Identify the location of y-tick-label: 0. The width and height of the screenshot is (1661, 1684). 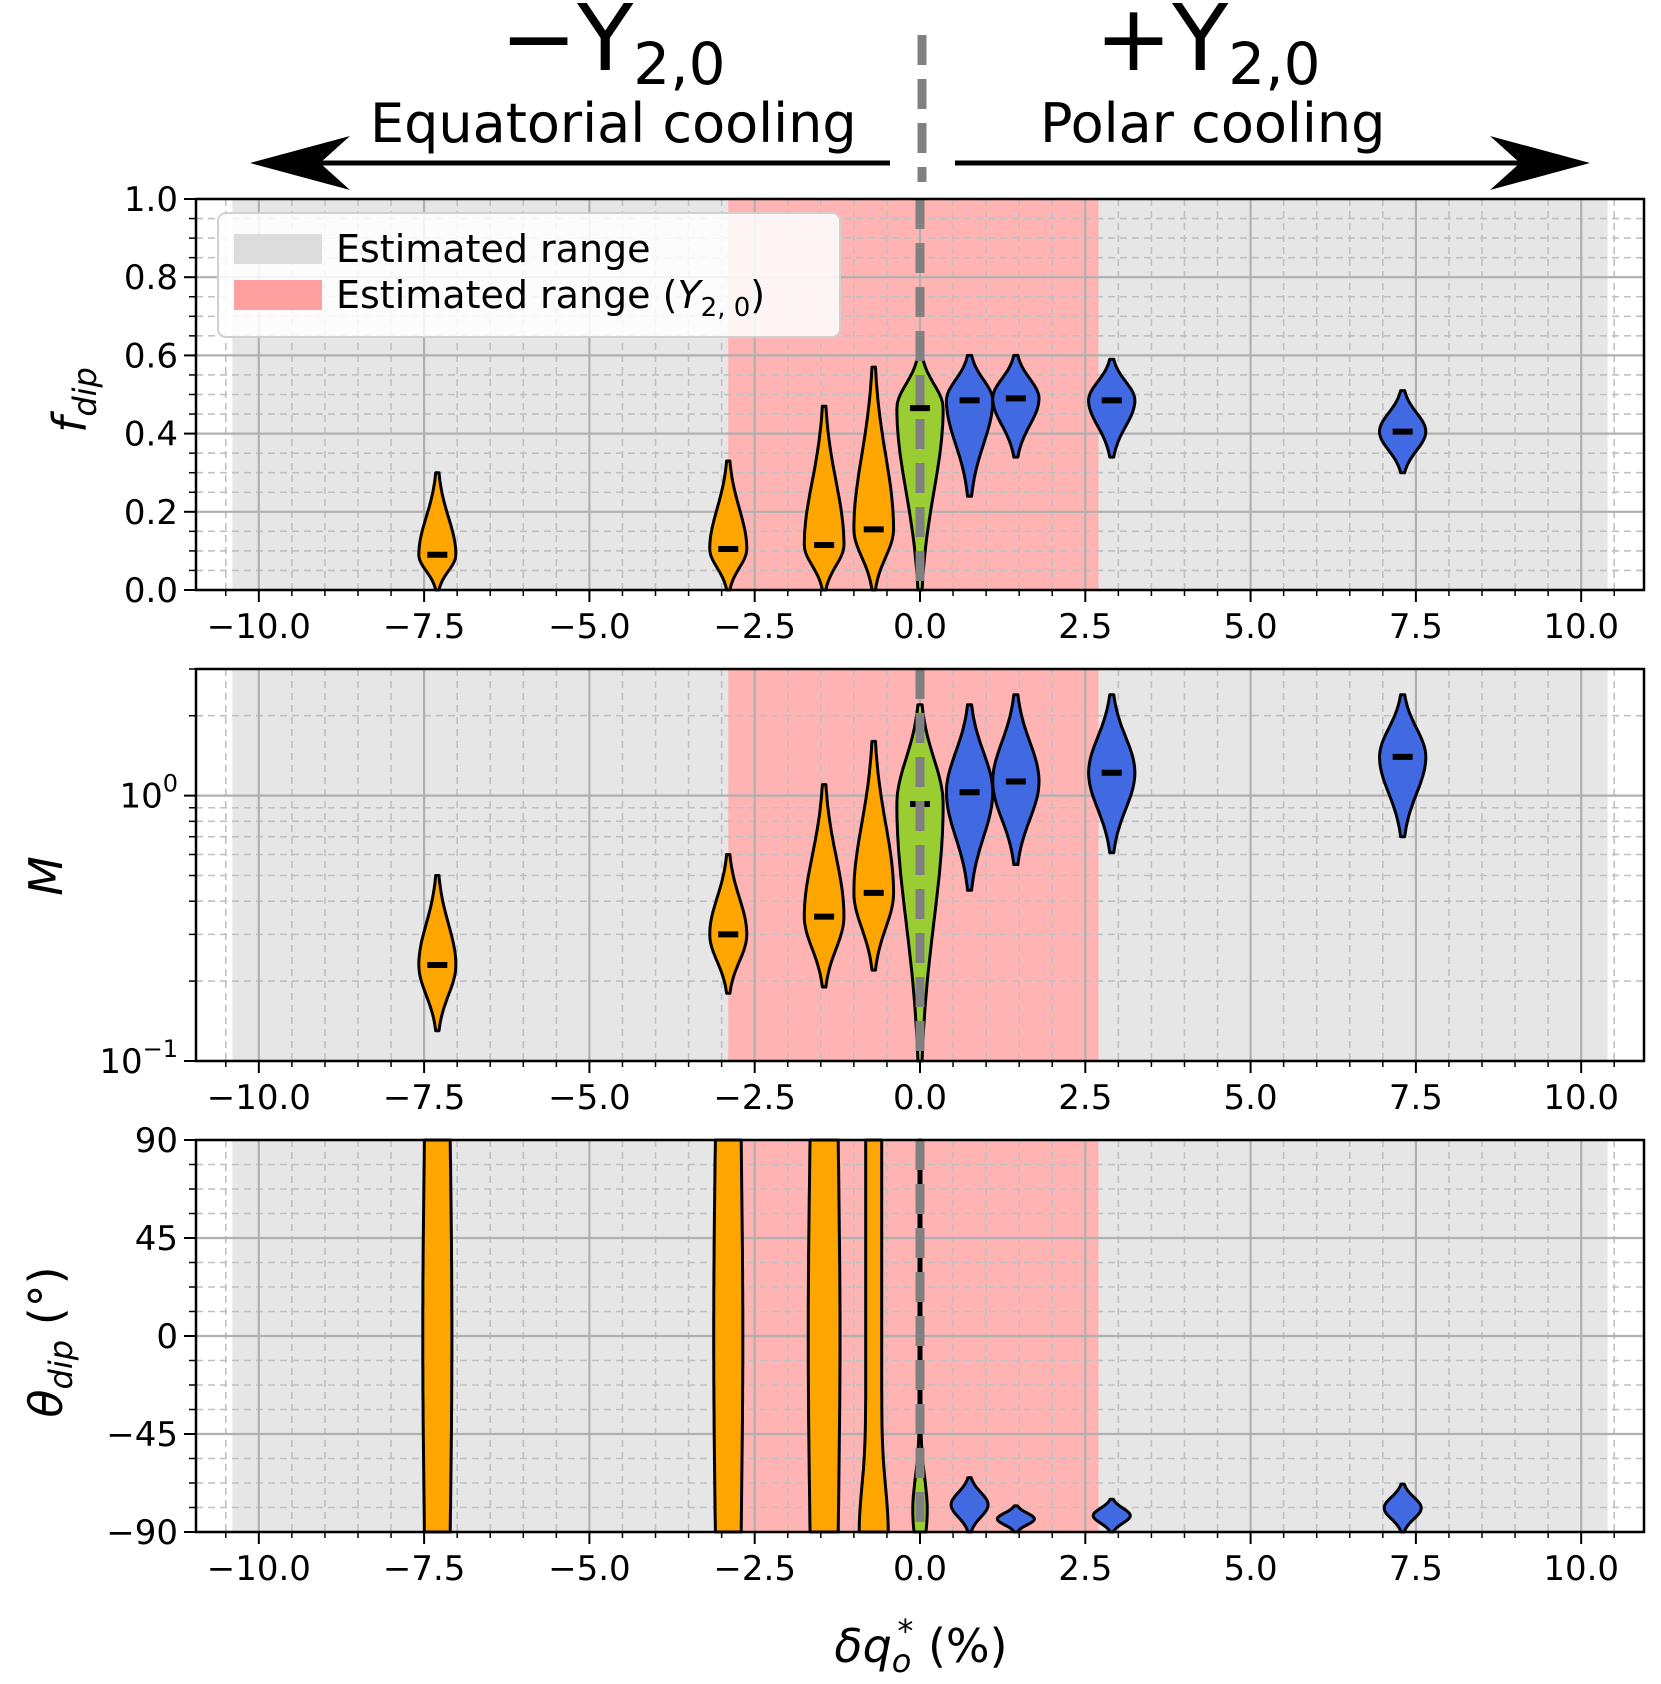
(167, 1337).